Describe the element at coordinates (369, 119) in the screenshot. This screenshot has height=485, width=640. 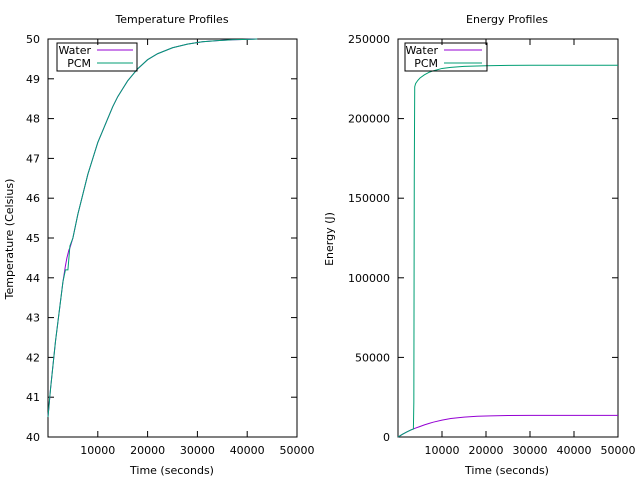
I see `energy-y-tick-label: 200000` at that location.